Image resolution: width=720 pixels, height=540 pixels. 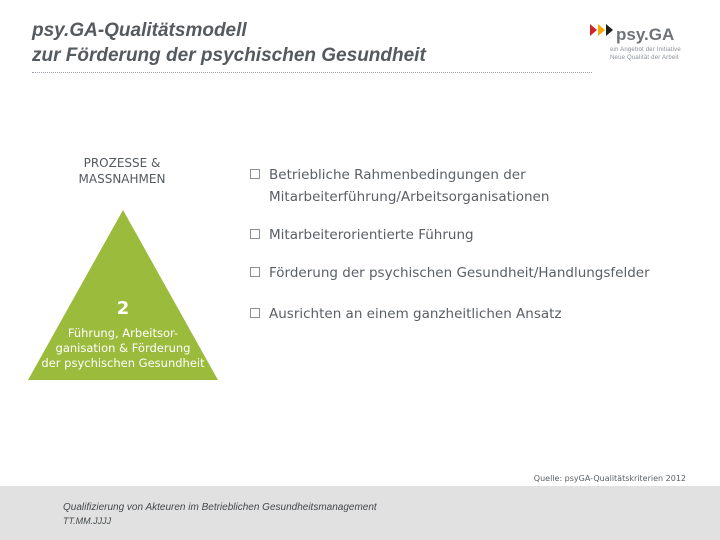 I want to click on triple-arrow-icon, so click(x=601, y=30).